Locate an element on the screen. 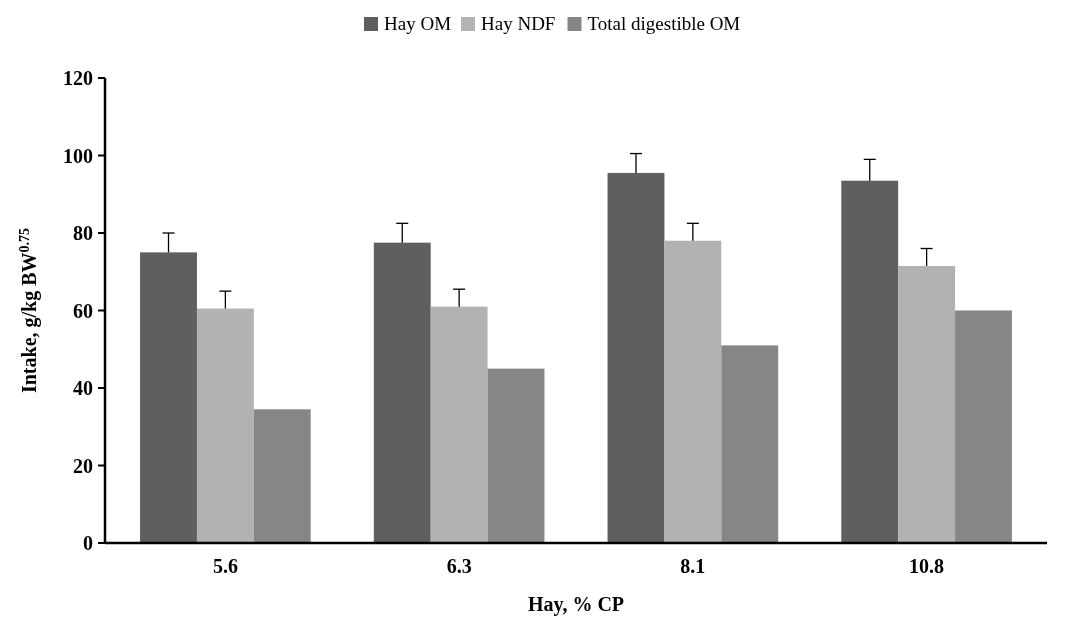  legend-label: Hay NDF is located at coordinates (518, 23).